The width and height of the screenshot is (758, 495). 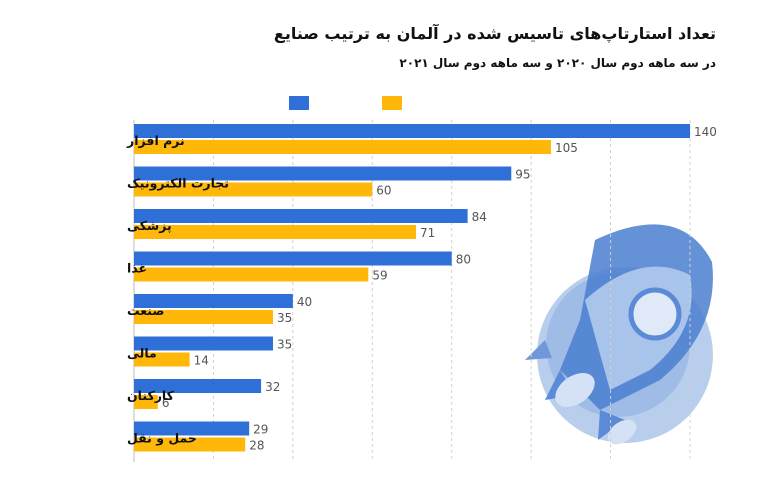 What do you see at coordinates (383, 191) in the screenshot?
I see `value-label: 60` at bounding box center [383, 191].